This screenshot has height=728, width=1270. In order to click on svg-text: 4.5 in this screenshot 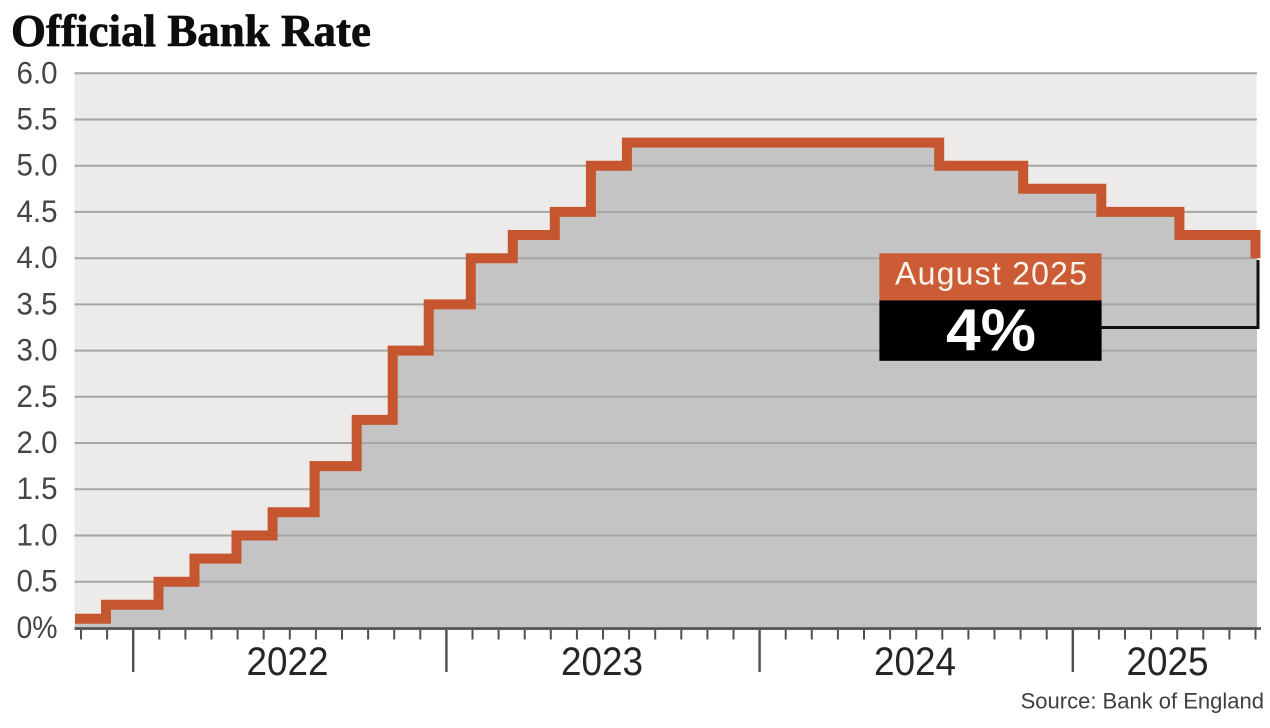, I will do `click(37, 211)`.